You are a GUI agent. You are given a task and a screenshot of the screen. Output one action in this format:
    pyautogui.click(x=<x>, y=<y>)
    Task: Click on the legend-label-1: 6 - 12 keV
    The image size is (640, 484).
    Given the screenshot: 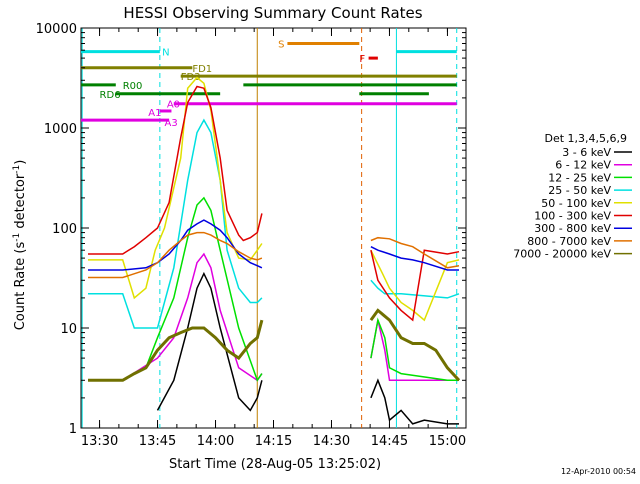 What is the action you would take?
    pyautogui.click(x=583, y=165)
    